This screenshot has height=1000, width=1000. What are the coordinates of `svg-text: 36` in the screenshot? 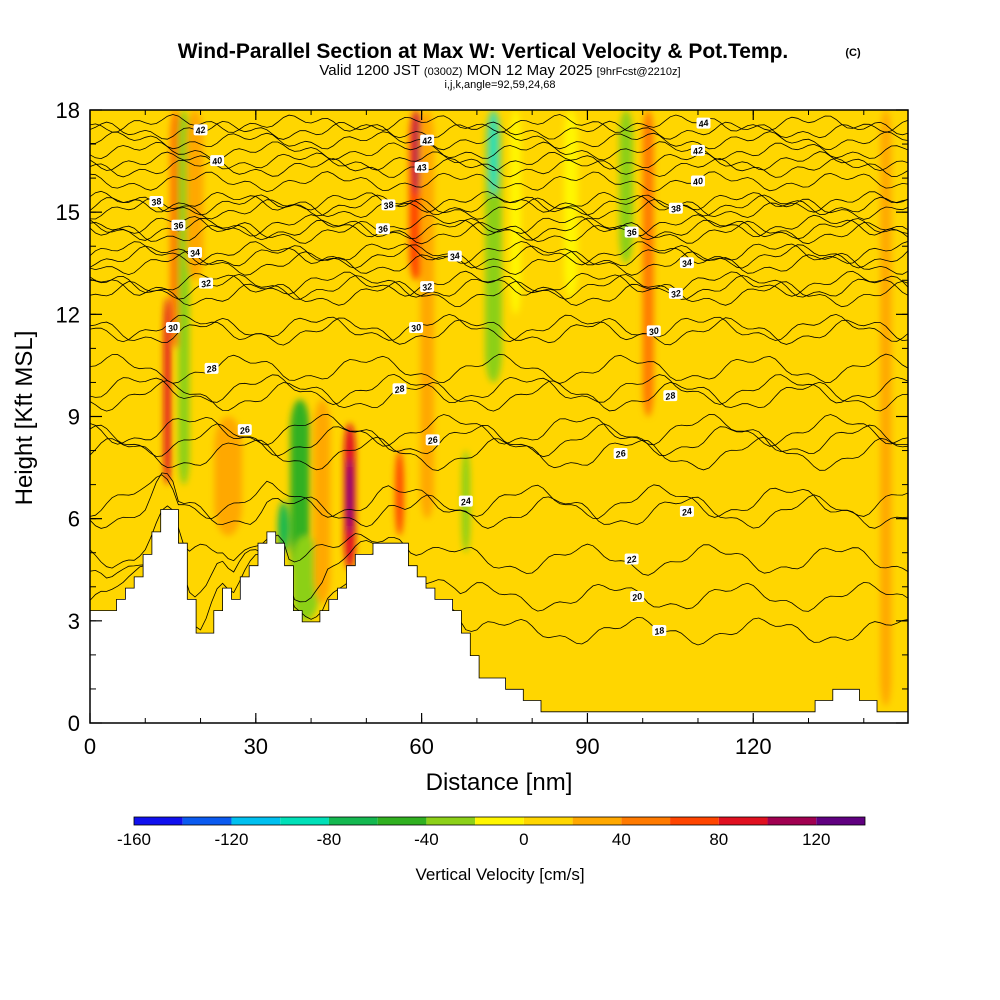 It's located at (383, 229).